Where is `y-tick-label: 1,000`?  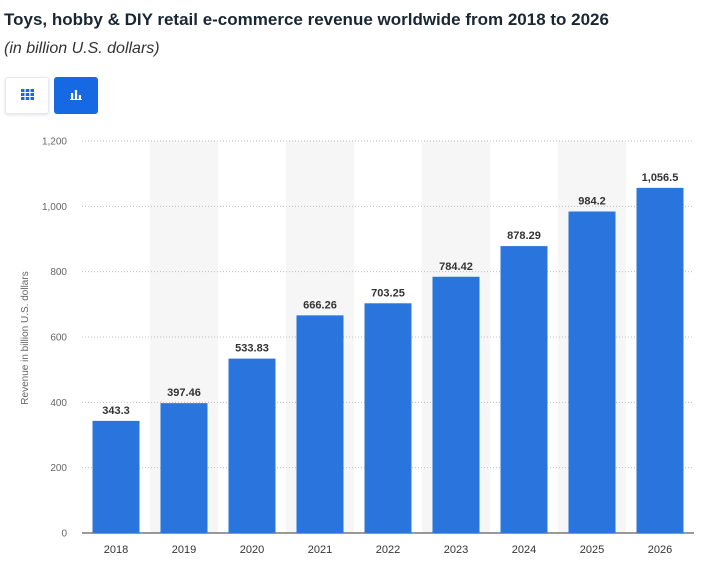
y-tick-label: 1,000 is located at coordinates (54, 207).